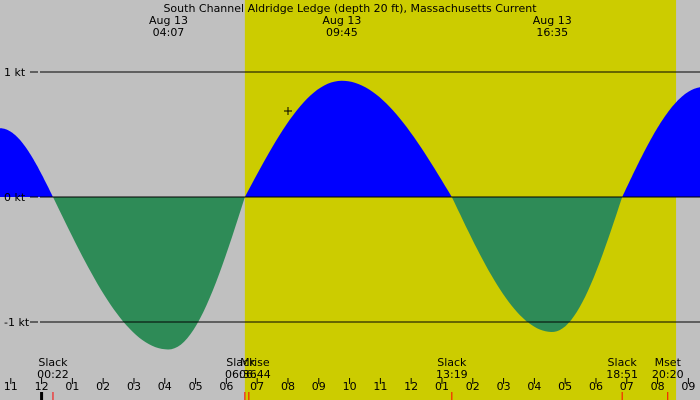  Describe the element at coordinates (53, 374) in the screenshot. I see `bottom-event-time: 00:22` at that location.